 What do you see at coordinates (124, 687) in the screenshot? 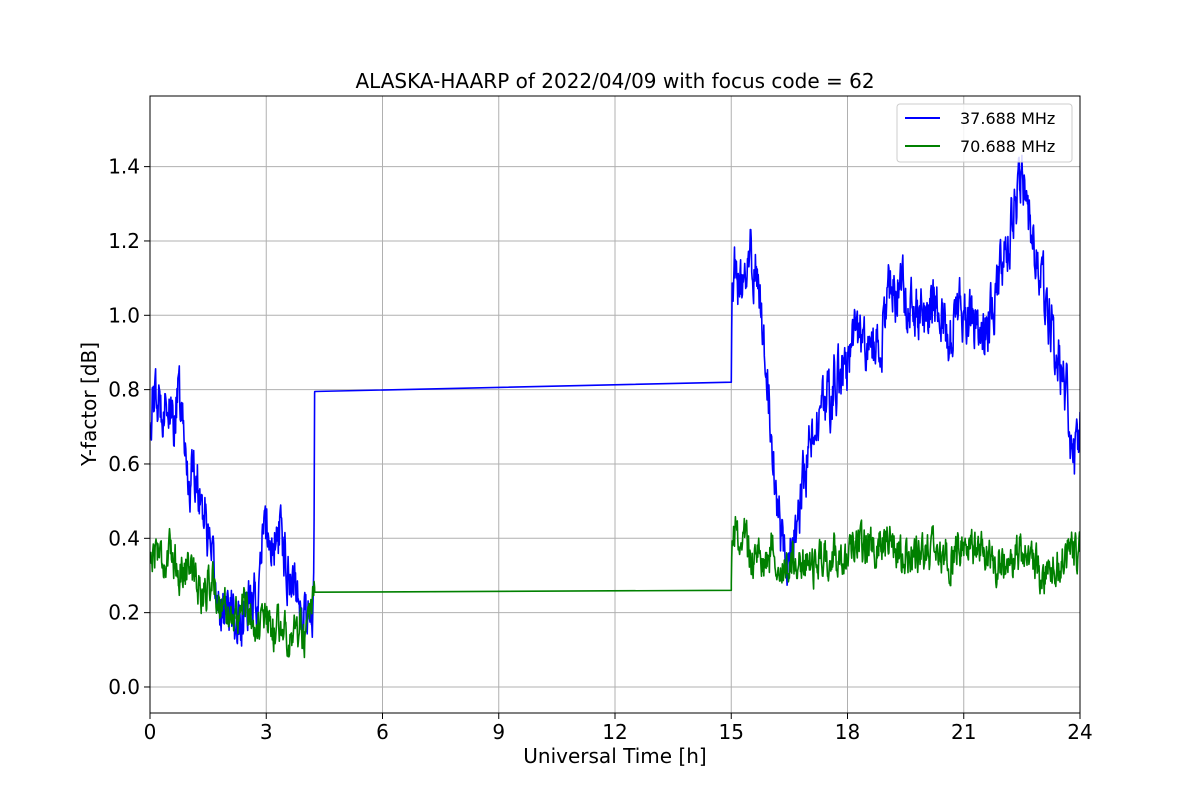
I see `y-tick-label: 0.0` at bounding box center [124, 687].